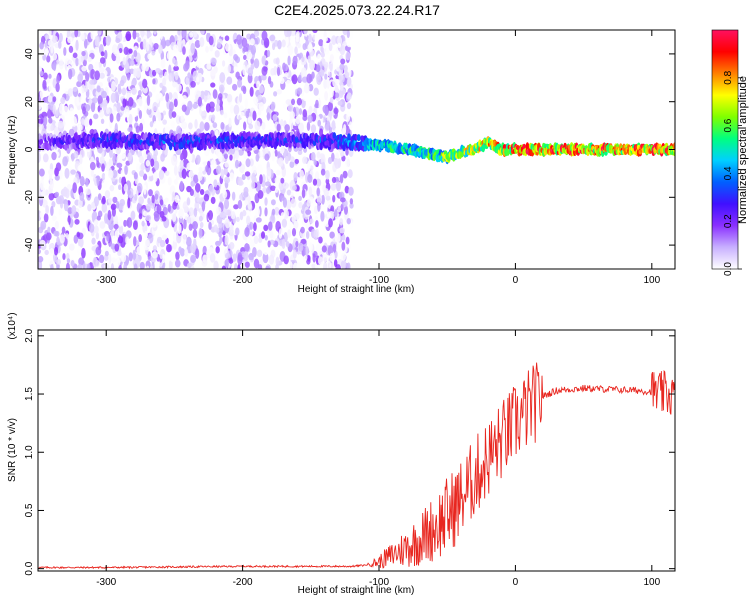 Image resolution: width=750 pixels, height=600 pixels. What do you see at coordinates (29, 149) in the screenshot?
I see `y-tick-label: 0` at bounding box center [29, 149].